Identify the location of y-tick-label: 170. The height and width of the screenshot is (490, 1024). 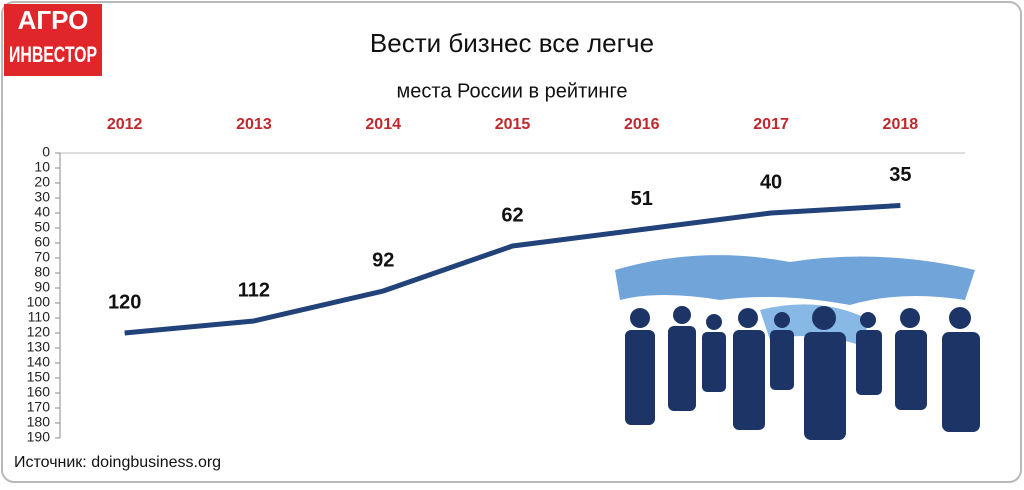
(39, 407).